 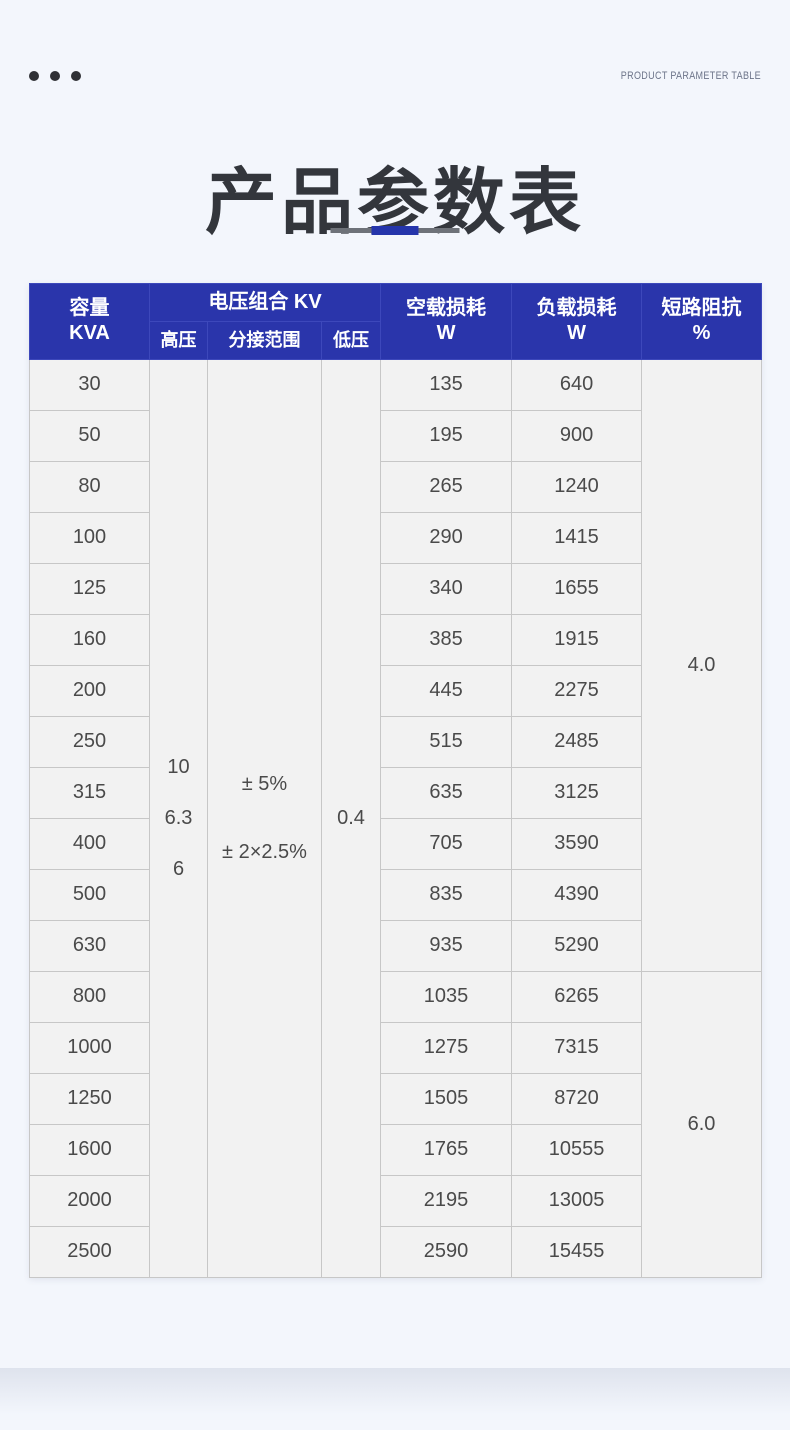 I want to click on col-header-lv: 低压, so click(x=351, y=340).